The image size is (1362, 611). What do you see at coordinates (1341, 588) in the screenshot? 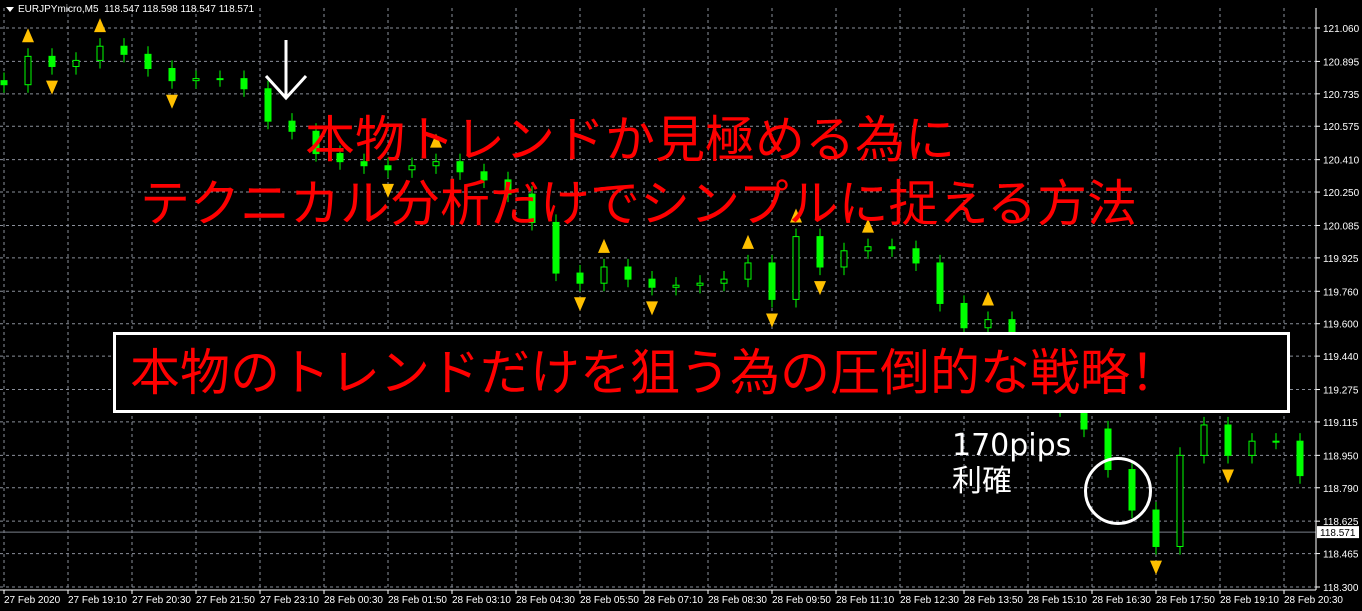
I see `y-tick-label: 118.300` at bounding box center [1341, 588].